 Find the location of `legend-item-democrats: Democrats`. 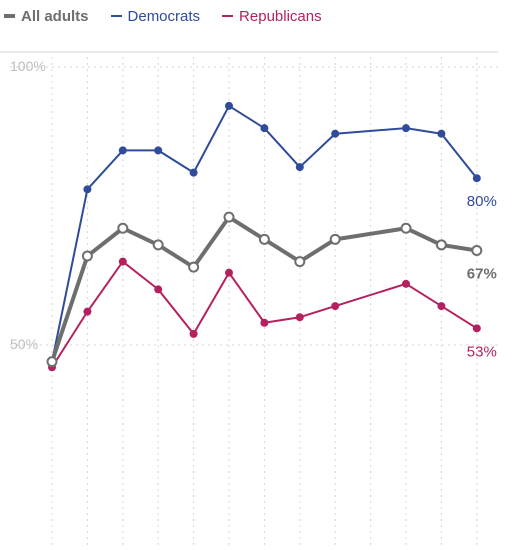

legend-item-democrats: Democrats is located at coordinates (155, 16).